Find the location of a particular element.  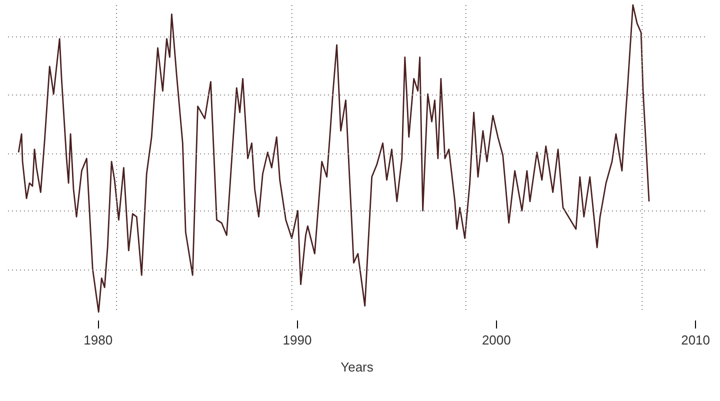

x-tick-label: 2010 is located at coordinates (695, 340).